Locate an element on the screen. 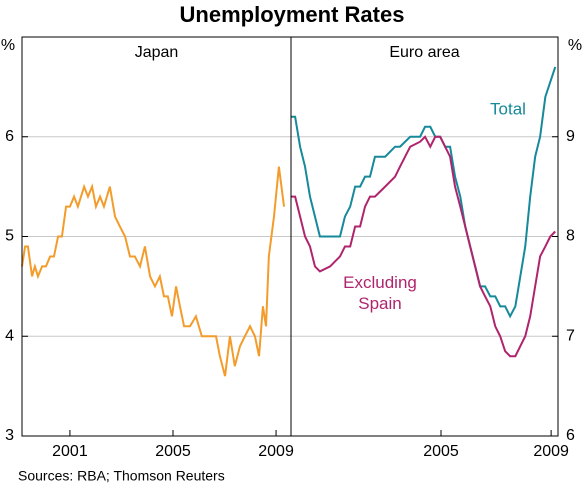 This screenshot has width=585, height=488. y-tick-label: 7 is located at coordinates (570, 335).